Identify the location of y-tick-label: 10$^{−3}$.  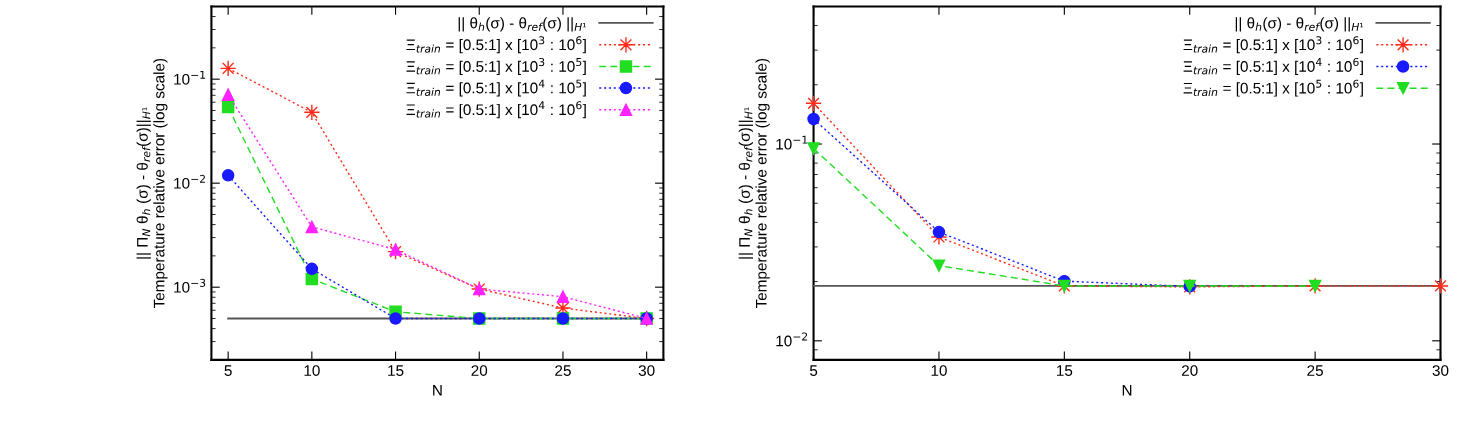
(190, 285).